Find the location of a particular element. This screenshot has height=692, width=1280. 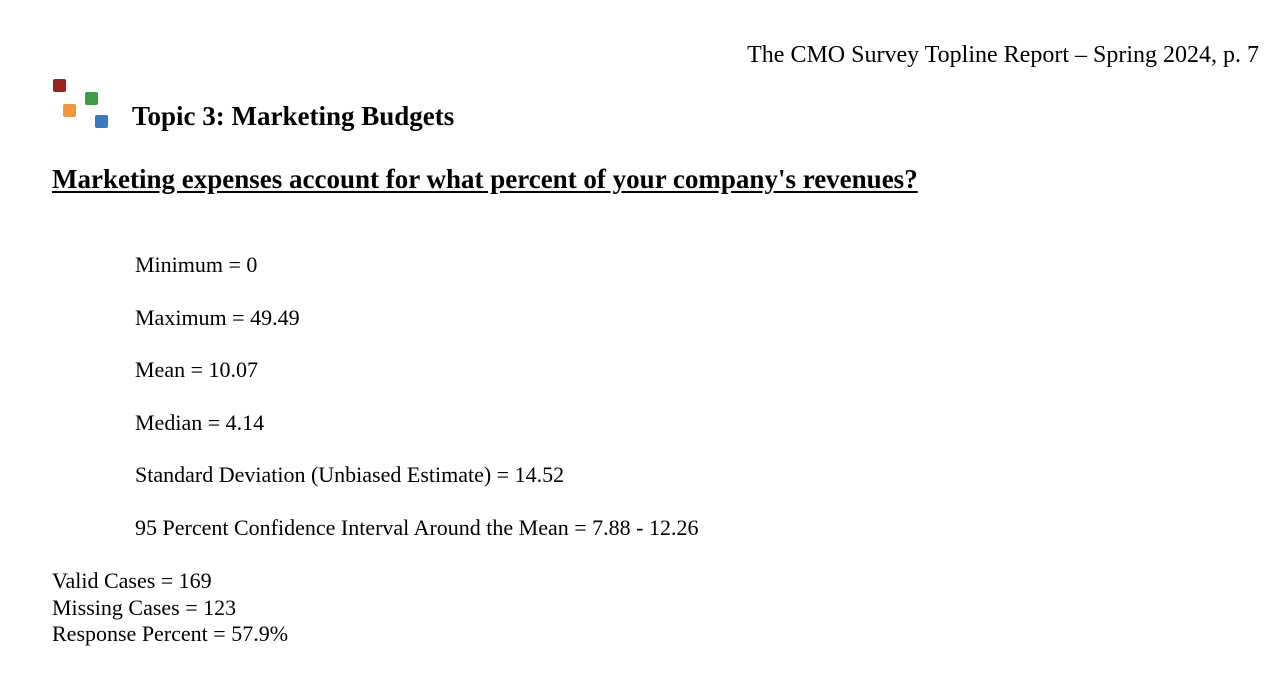

logo-square-green is located at coordinates (91, 98).